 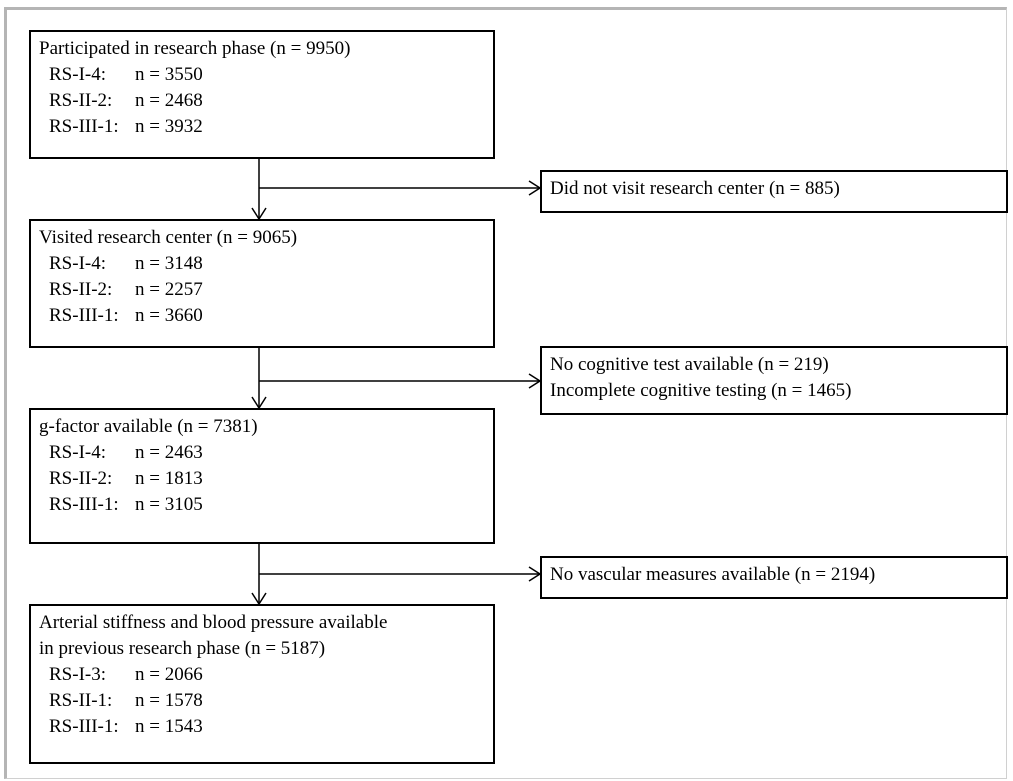 What do you see at coordinates (126, 315) in the screenshot?
I see `box-visited-row: RS-III-1: n = 3660` at bounding box center [126, 315].